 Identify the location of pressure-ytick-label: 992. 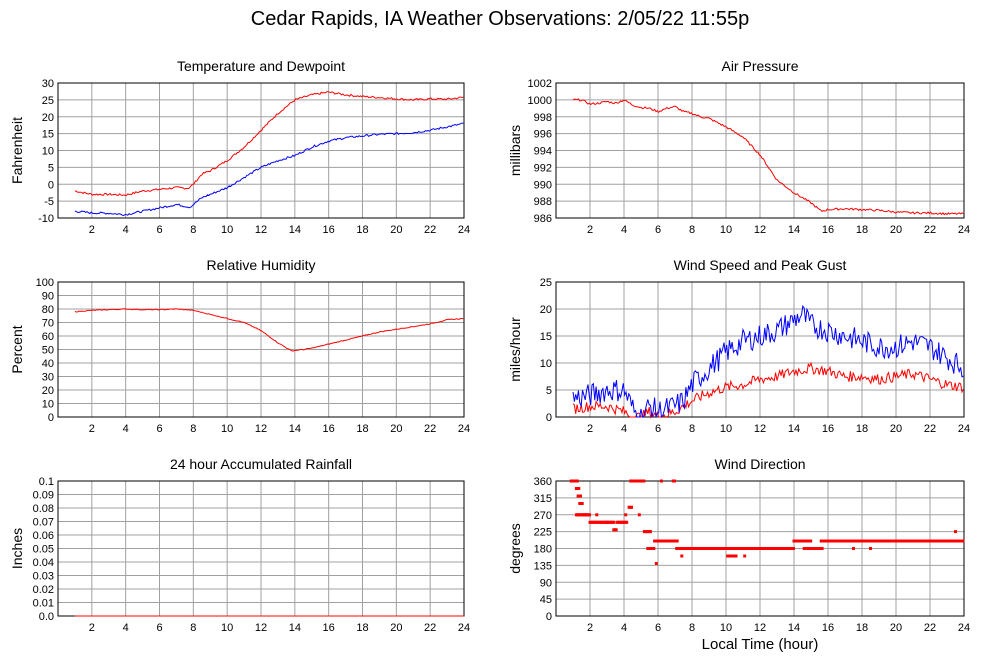
(543, 168).